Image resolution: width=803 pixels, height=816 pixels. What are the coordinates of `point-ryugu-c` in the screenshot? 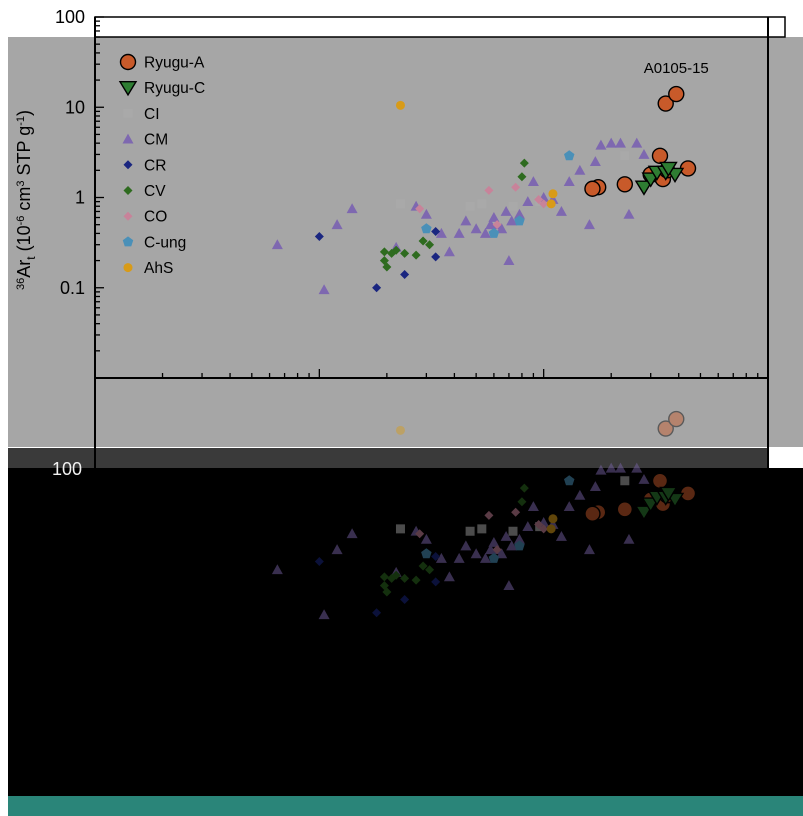 It's located at (668, 169).